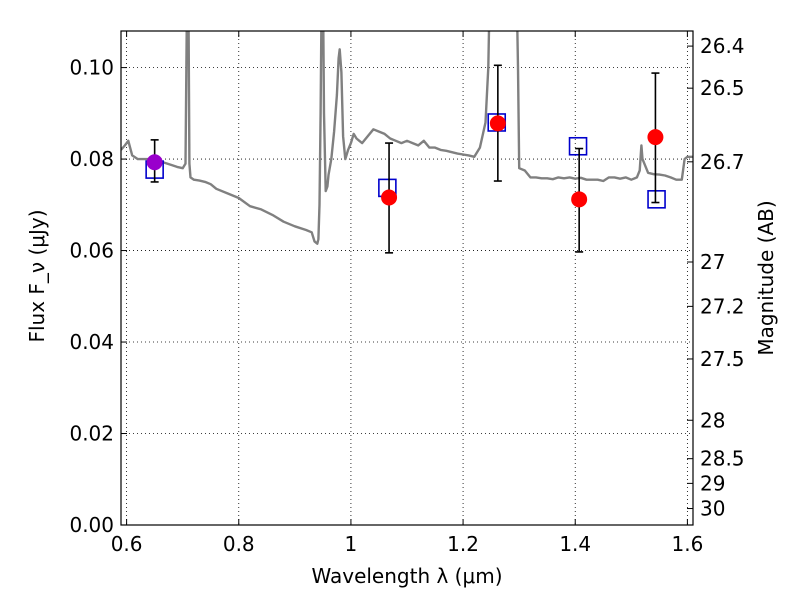 The height and width of the screenshot is (600, 800). I want to click on right-tick-label: 27.2, so click(722, 306).